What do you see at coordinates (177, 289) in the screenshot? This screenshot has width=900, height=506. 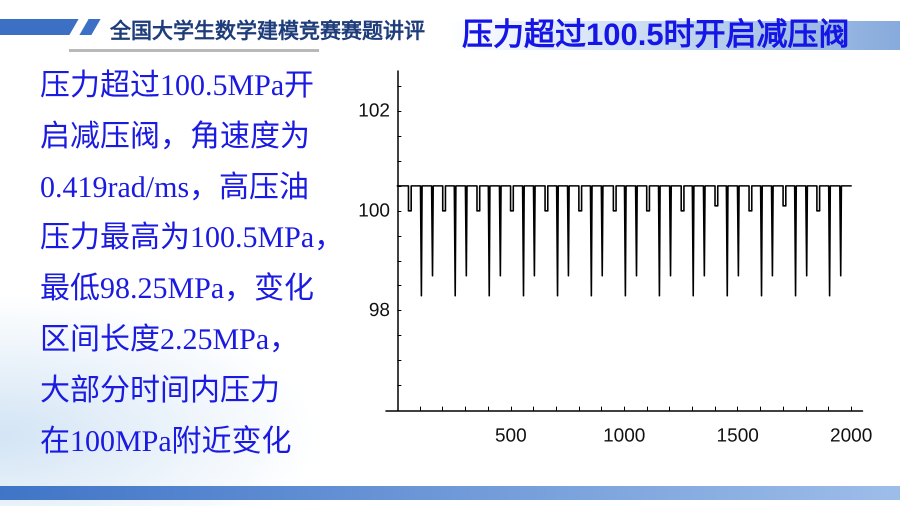 I see `text: 最低98.25MPa，变化` at bounding box center [177, 289].